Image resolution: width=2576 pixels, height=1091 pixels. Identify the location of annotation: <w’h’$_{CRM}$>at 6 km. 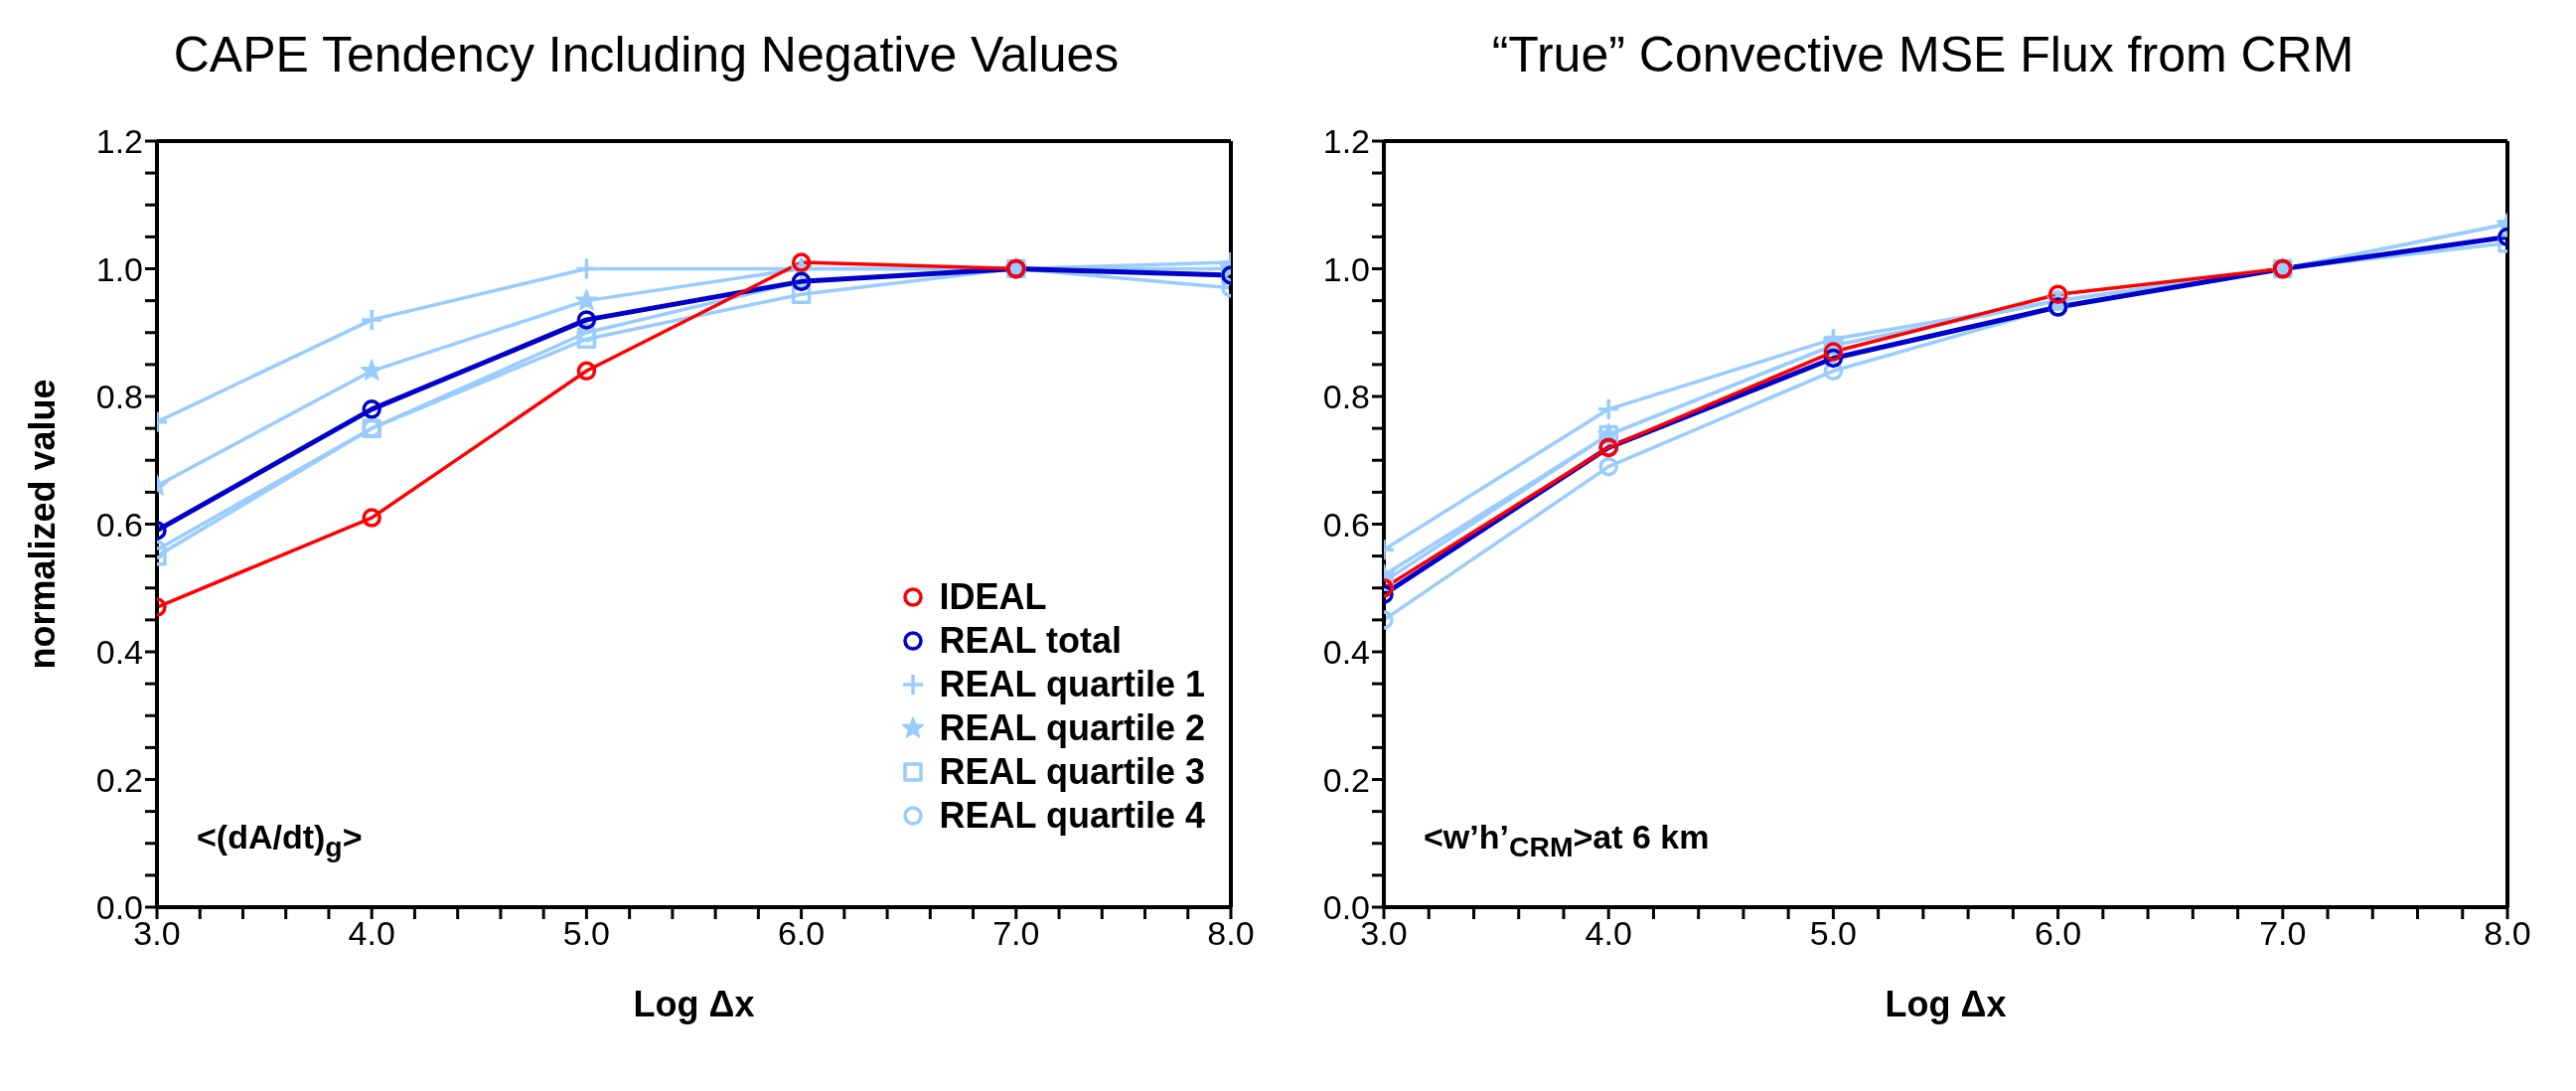
(1567, 840).